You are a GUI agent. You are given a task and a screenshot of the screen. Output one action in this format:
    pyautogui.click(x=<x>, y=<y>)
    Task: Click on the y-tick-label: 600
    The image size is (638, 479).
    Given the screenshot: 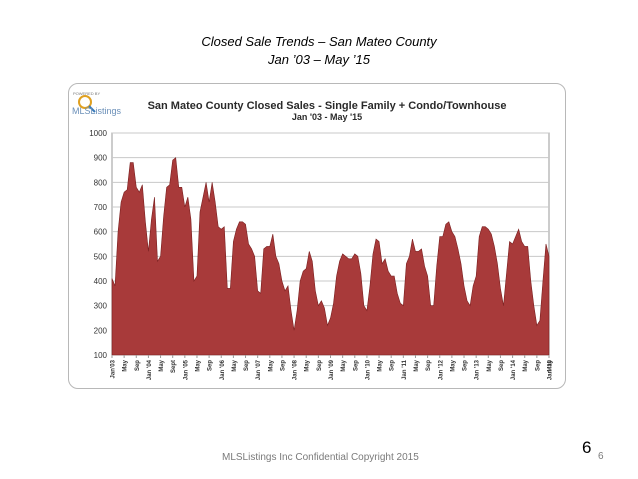 What is the action you would take?
    pyautogui.click(x=101, y=232)
    